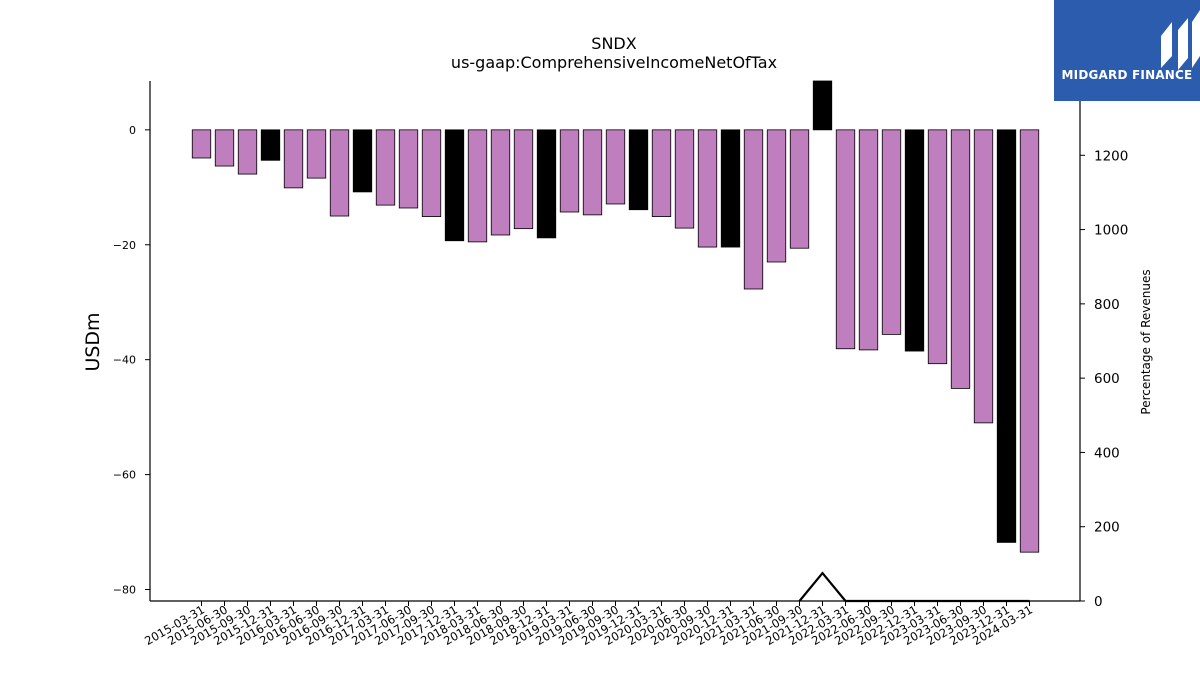 This screenshot has height=675, width=1200. What do you see at coordinates (124, 590) in the screenshot?
I see `y-tick-label: −80` at bounding box center [124, 590].